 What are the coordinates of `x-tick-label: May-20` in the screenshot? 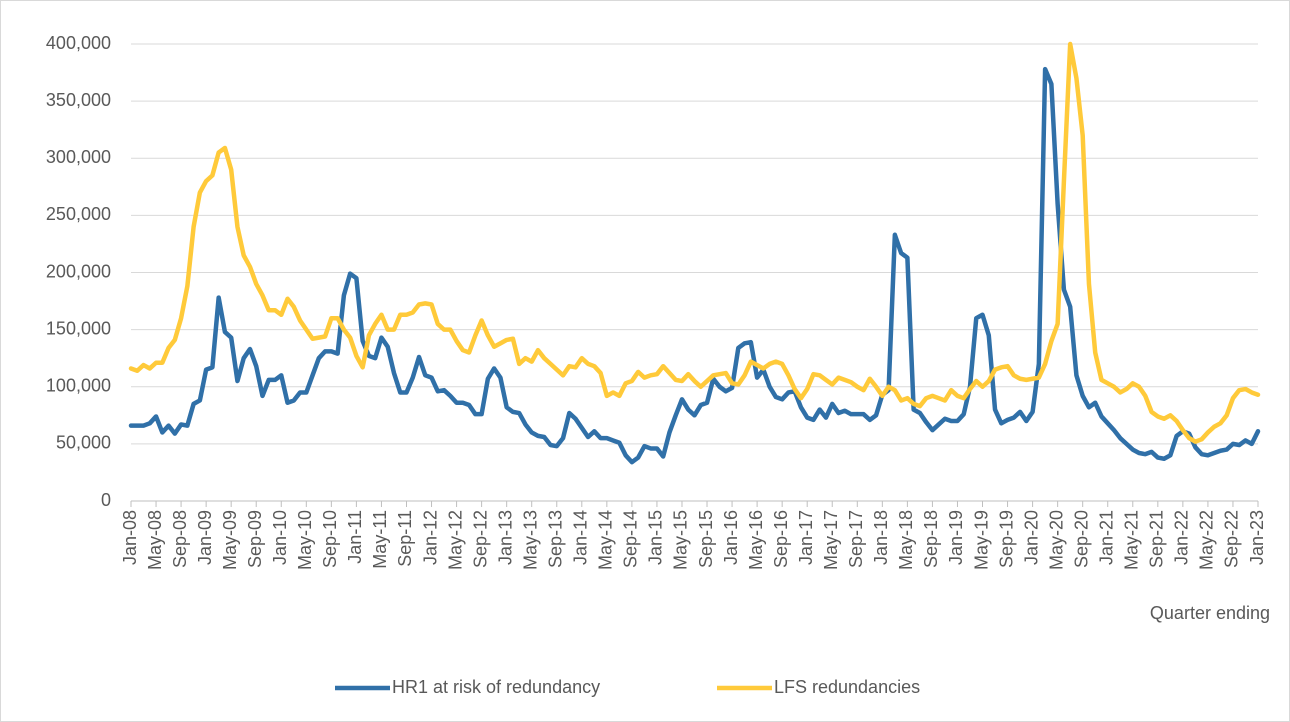 It's located at (1056, 540).